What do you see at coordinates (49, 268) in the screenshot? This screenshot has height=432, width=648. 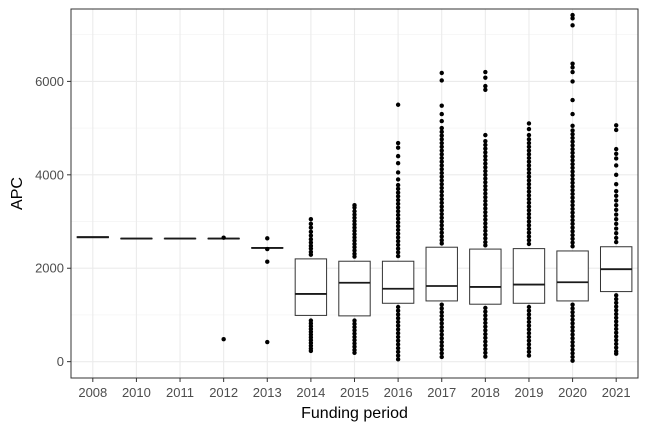 I see `y-tick-label: 2000` at bounding box center [49, 268].